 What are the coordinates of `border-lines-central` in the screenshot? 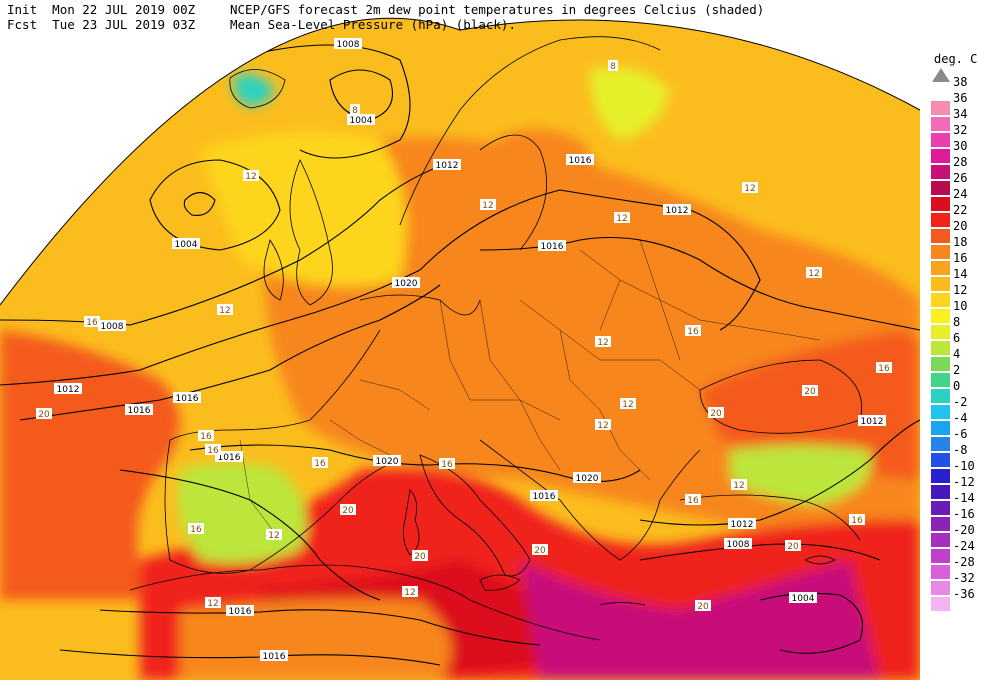 It's located at (570, 390).